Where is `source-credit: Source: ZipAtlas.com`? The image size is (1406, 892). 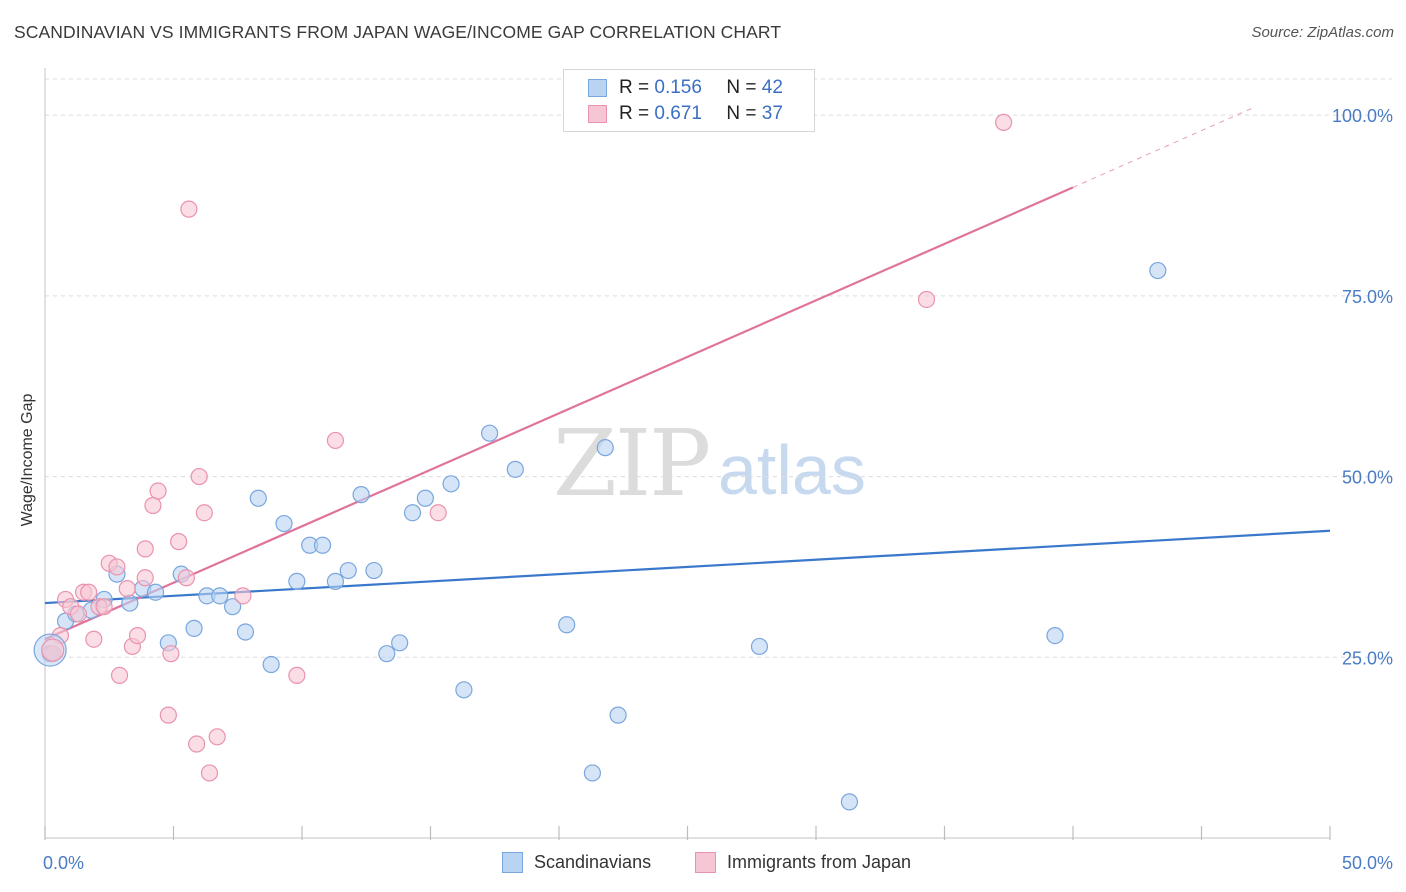
source-credit: Source: ZipAtlas.com is located at coordinates (1322, 32).